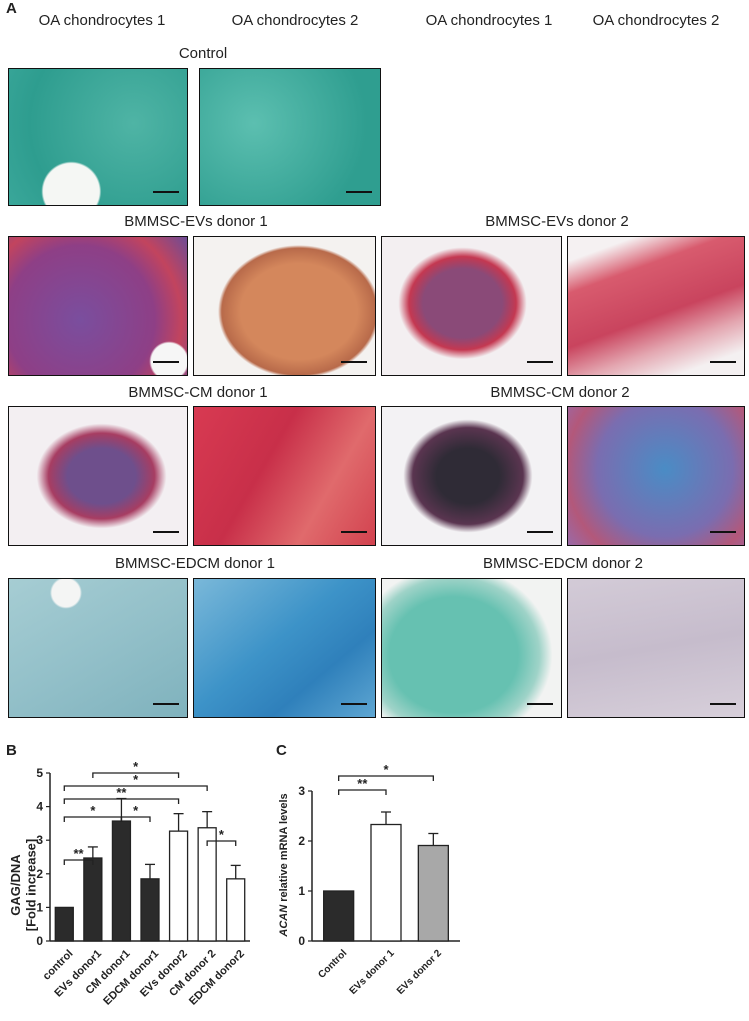 The height and width of the screenshot is (1021, 749). Describe the element at coordinates (195, 563) in the screenshot. I see `row-title-edcm-donor1: BMMSC-EDCM donor 1` at that location.